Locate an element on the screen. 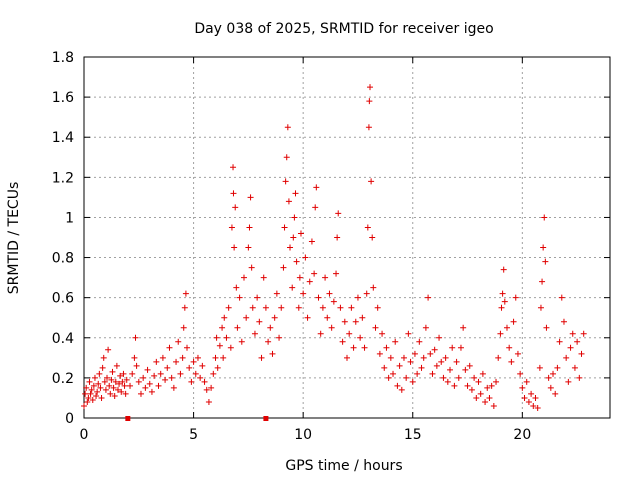 The width and height of the screenshot is (640, 480). y-axis-label: SRMTID / TECUs is located at coordinates (14, 238).